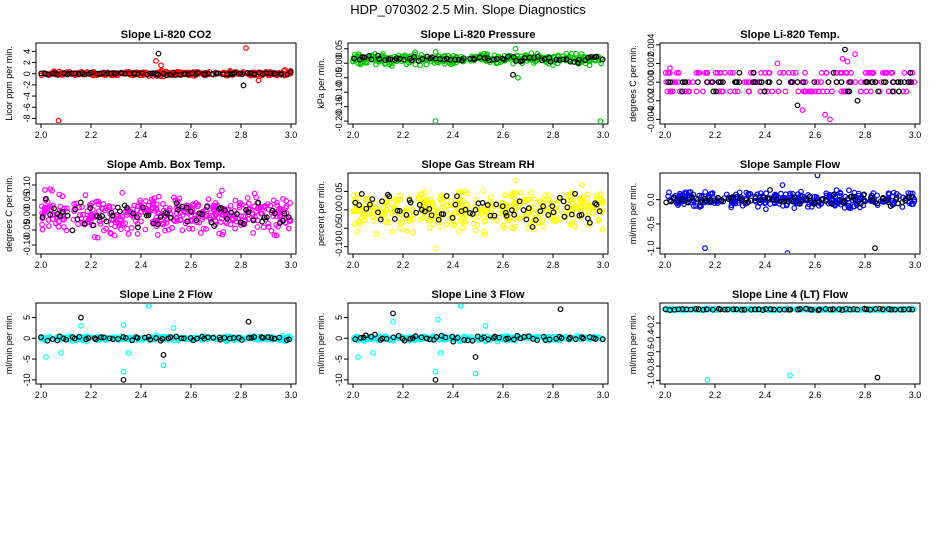 This screenshot has width=936, height=540. I want to click on x-tick-label: 2.8, so click(241, 395).